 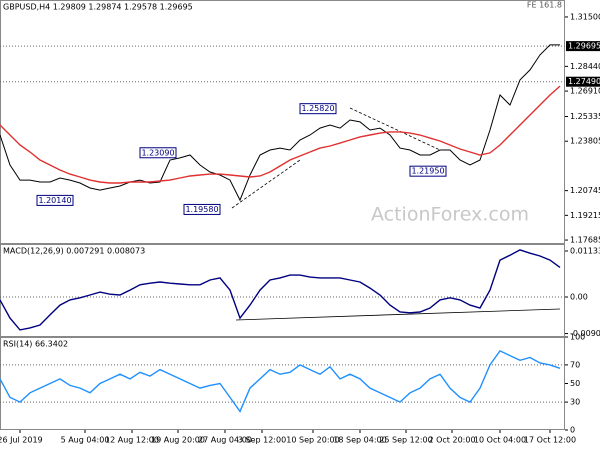 I want to click on price-point-label: 1.23090, so click(x=157, y=152).